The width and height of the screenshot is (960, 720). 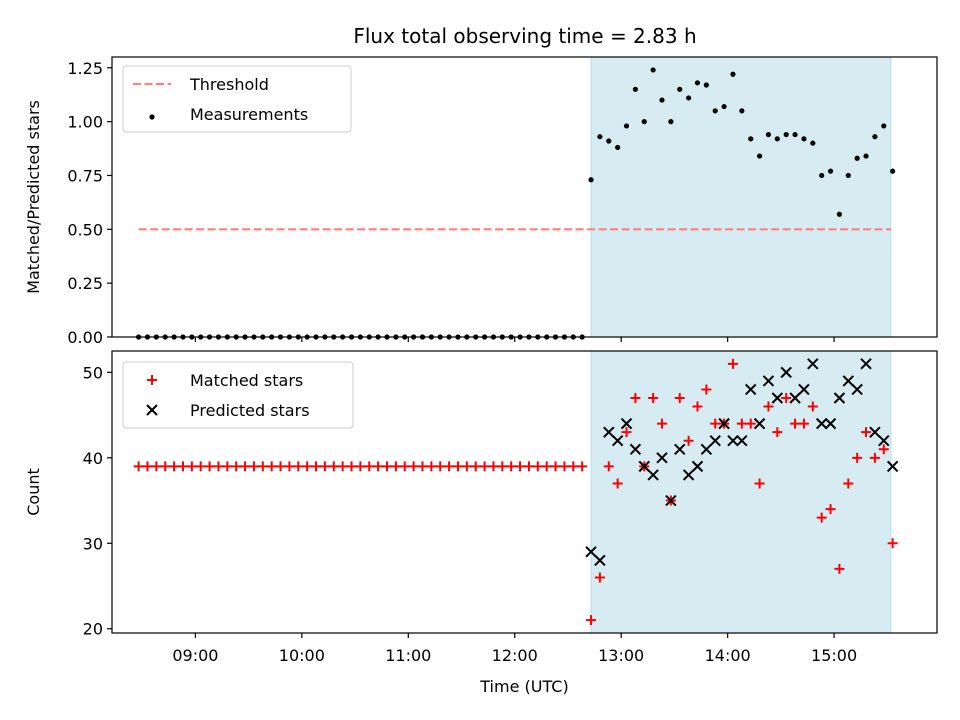 What do you see at coordinates (621, 655) in the screenshot?
I see `x-tick-label: 13:00` at bounding box center [621, 655].